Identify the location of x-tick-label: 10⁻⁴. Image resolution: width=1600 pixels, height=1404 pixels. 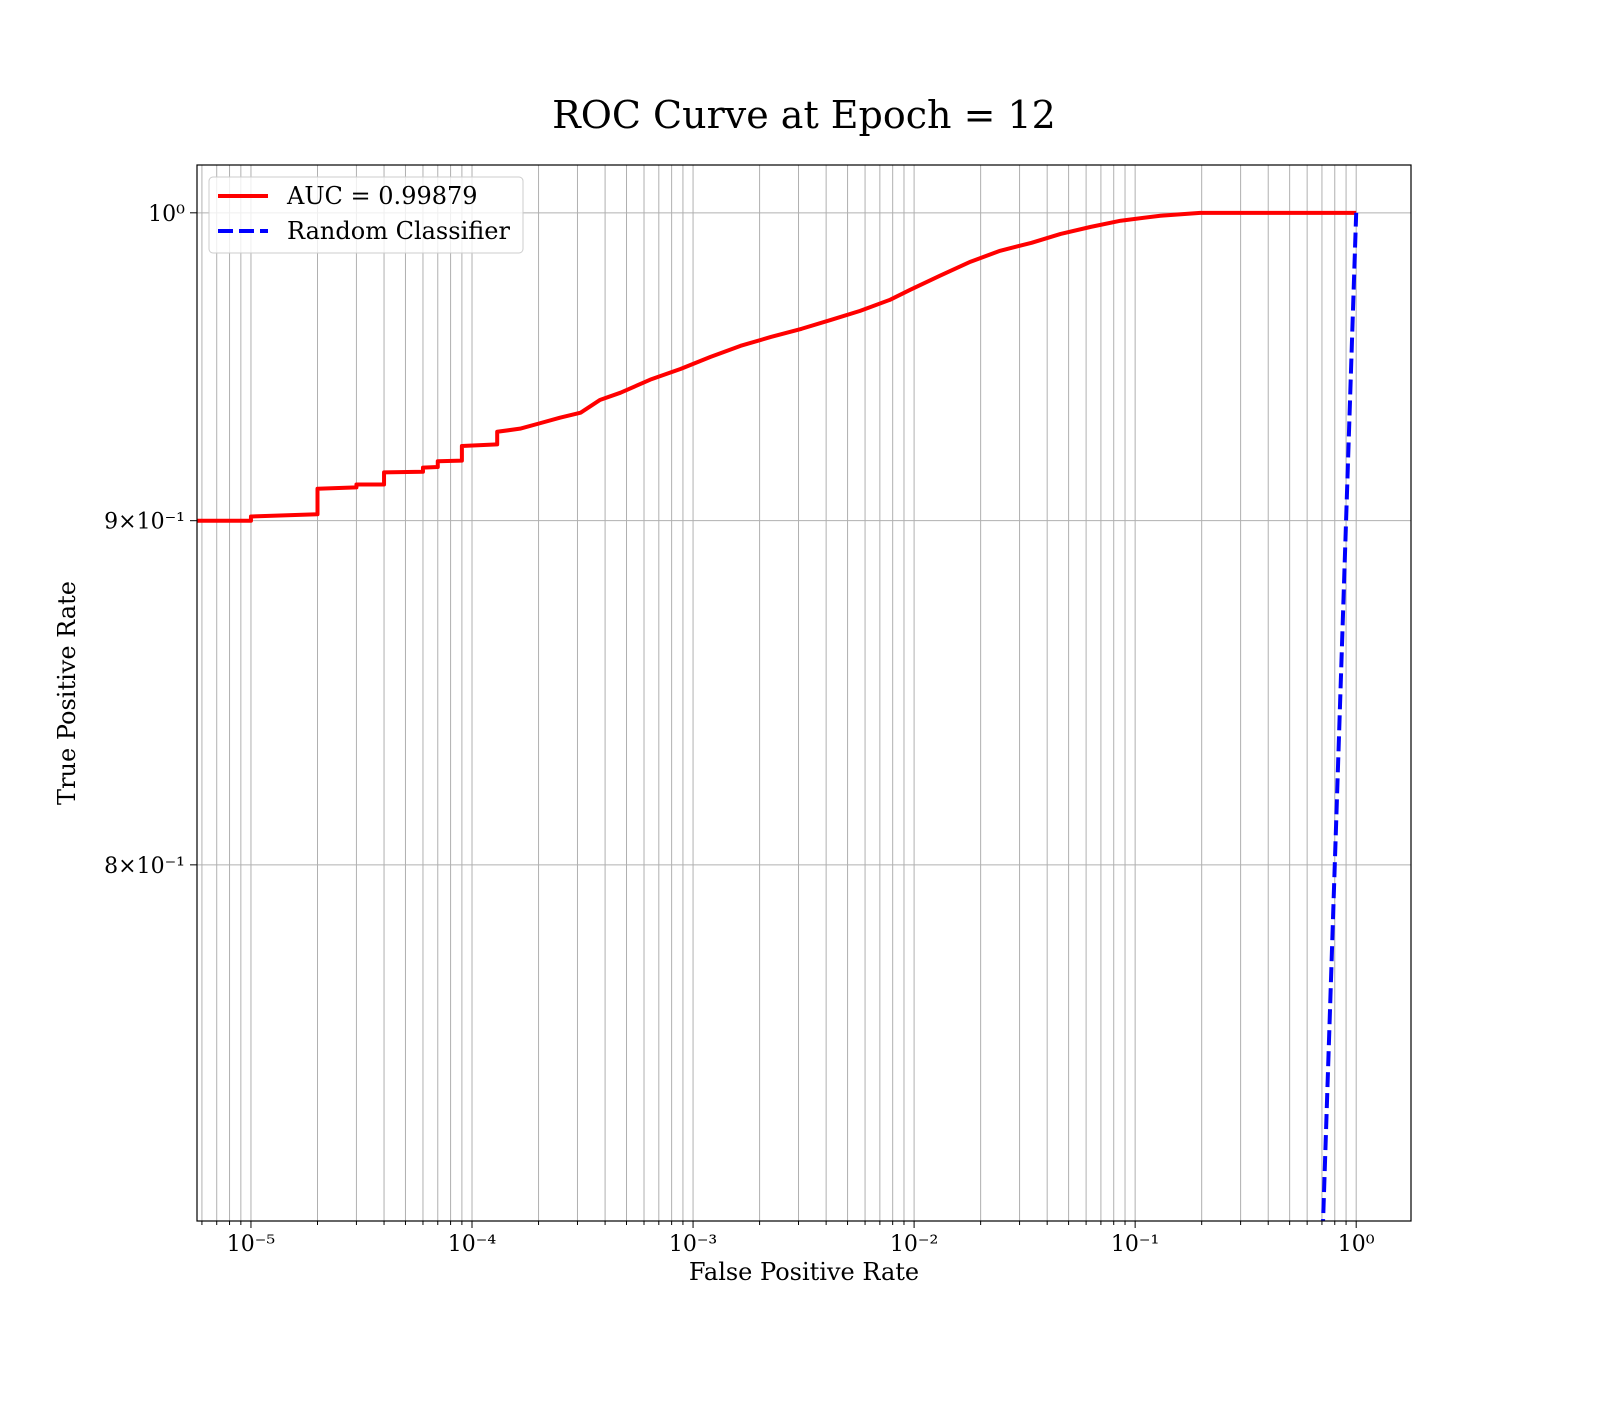
(472, 1244).